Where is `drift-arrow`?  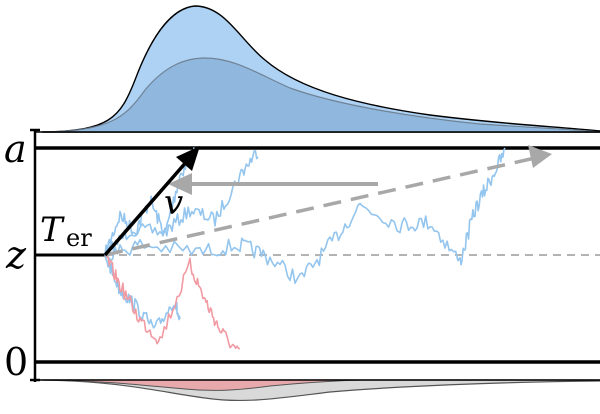
drift-arrow is located at coordinates (151, 201).